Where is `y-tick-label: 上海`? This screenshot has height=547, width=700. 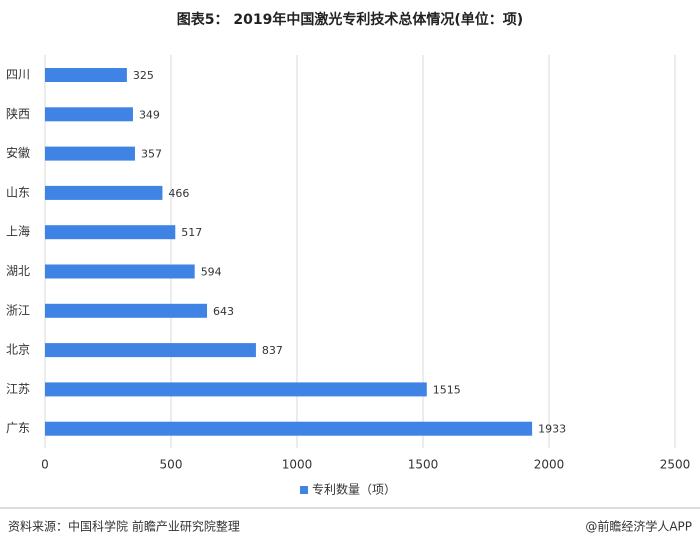
y-tick-label: 上海 is located at coordinates (18, 231).